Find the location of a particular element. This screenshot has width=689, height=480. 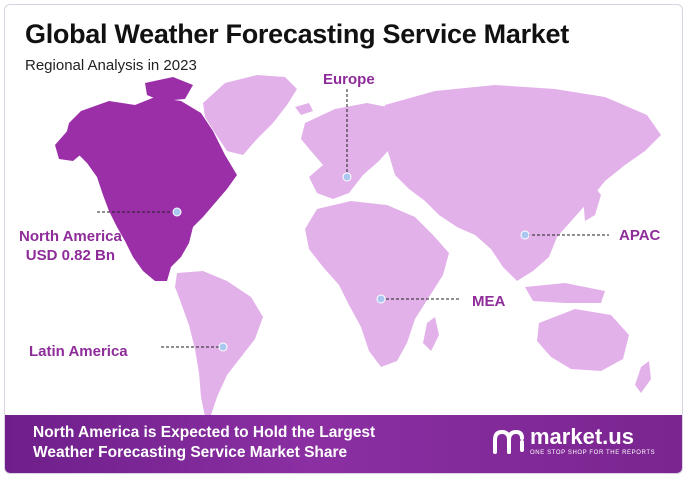

brand-name: market.us is located at coordinates (582, 436).